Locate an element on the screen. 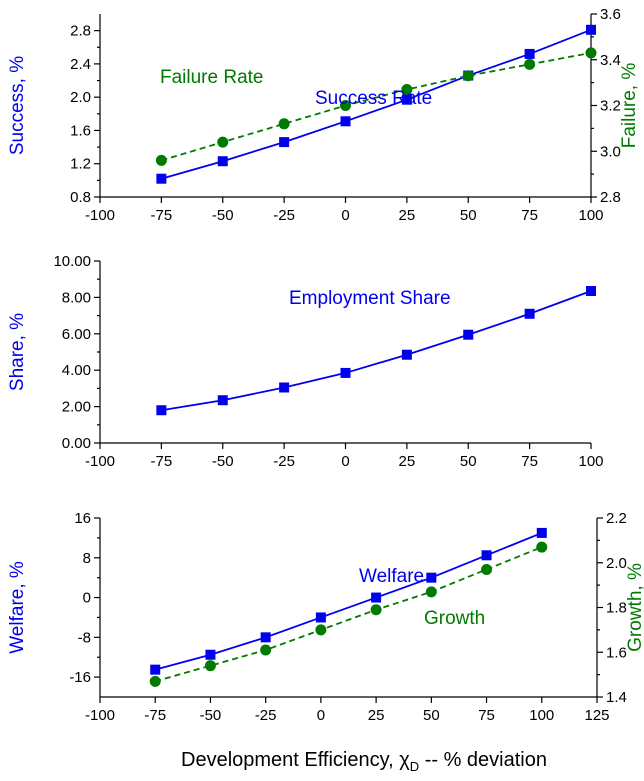 This screenshot has width=644, height=781. y-tick-label-right: 3.0 is located at coordinates (610, 151).